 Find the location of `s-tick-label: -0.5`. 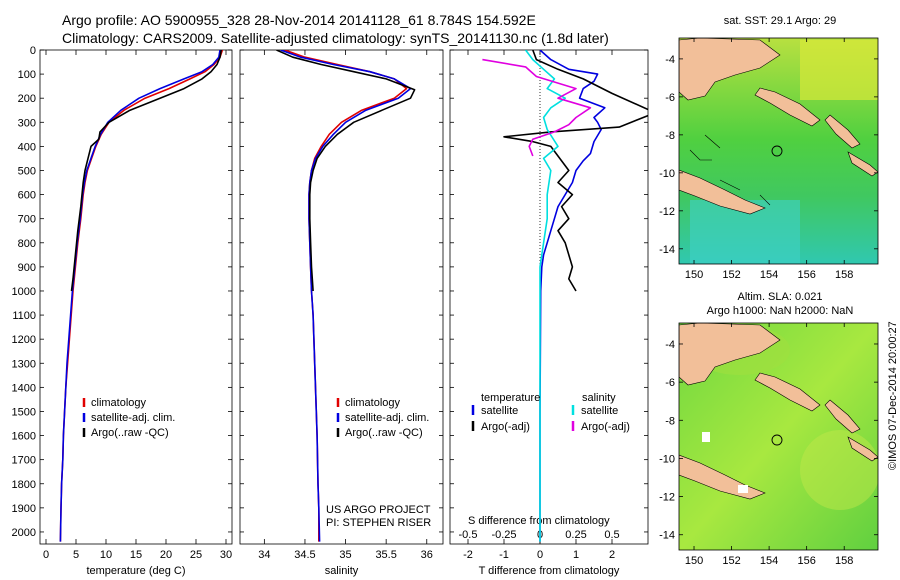

s-tick-label: -0.5 is located at coordinates (468, 535).